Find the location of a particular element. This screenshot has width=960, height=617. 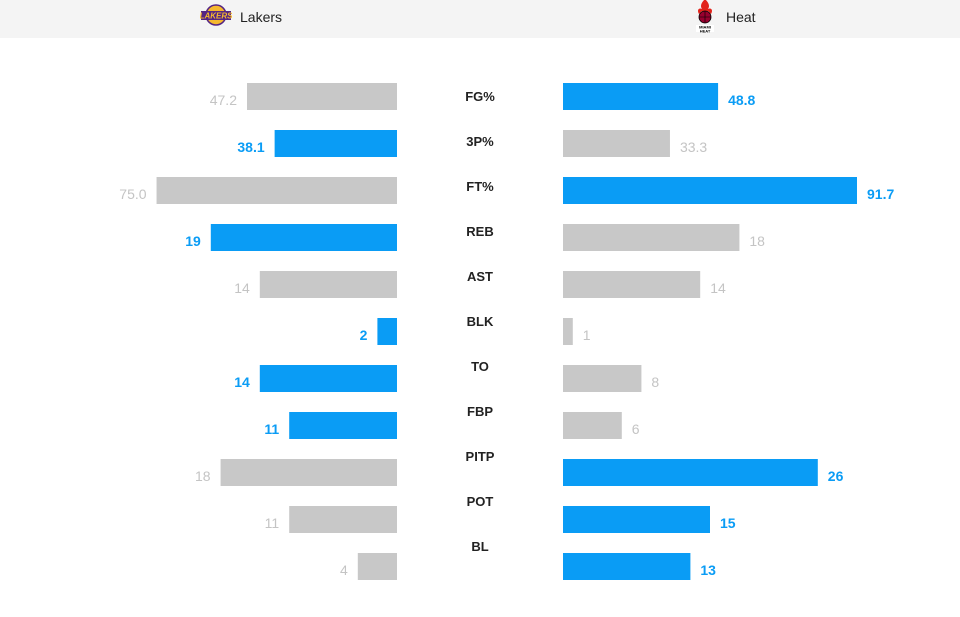

category-label: BL is located at coordinates (479, 546).